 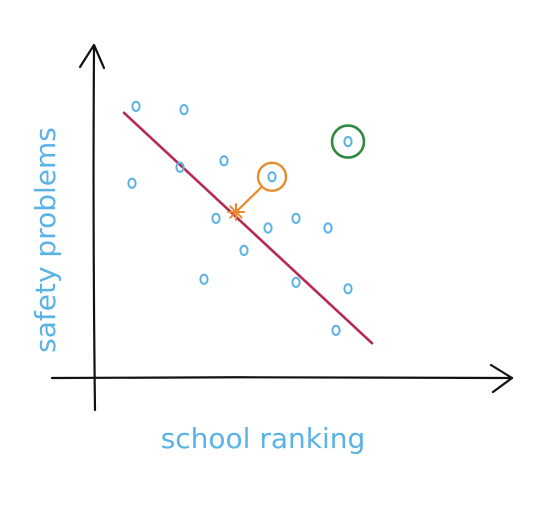 I want to click on y-axis-arrowhead, so click(x=92, y=56).